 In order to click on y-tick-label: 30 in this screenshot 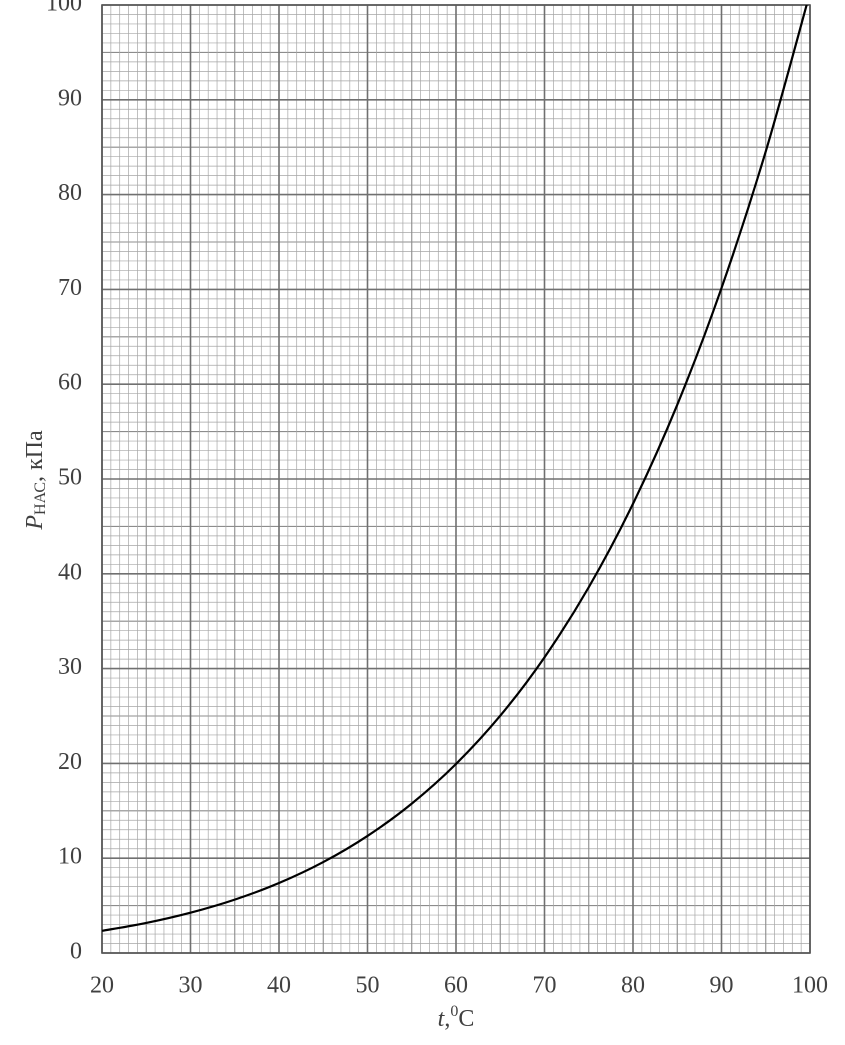, I will do `click(70, 667)`.